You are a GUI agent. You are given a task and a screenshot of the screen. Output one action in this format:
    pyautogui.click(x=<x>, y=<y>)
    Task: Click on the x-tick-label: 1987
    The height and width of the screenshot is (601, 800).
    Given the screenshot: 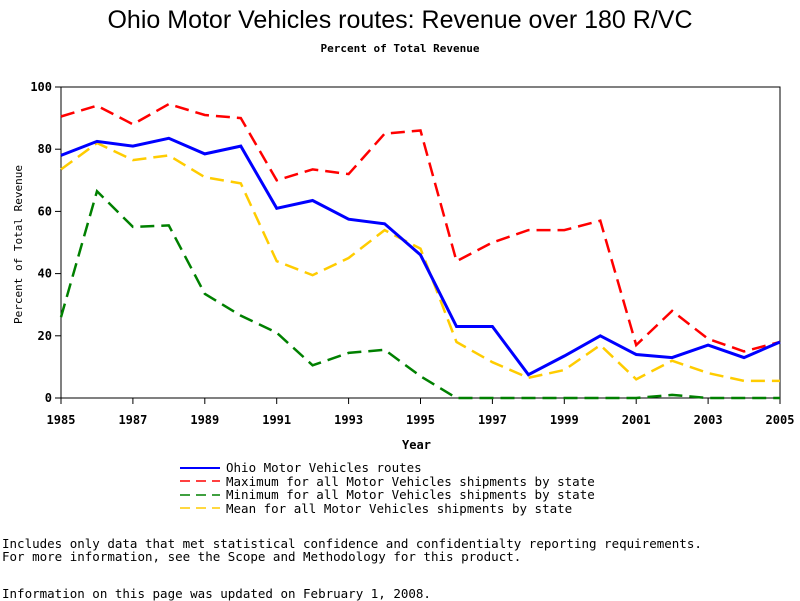 What is the action you would take?
    pyautogui.click(x=132, y=420)
    